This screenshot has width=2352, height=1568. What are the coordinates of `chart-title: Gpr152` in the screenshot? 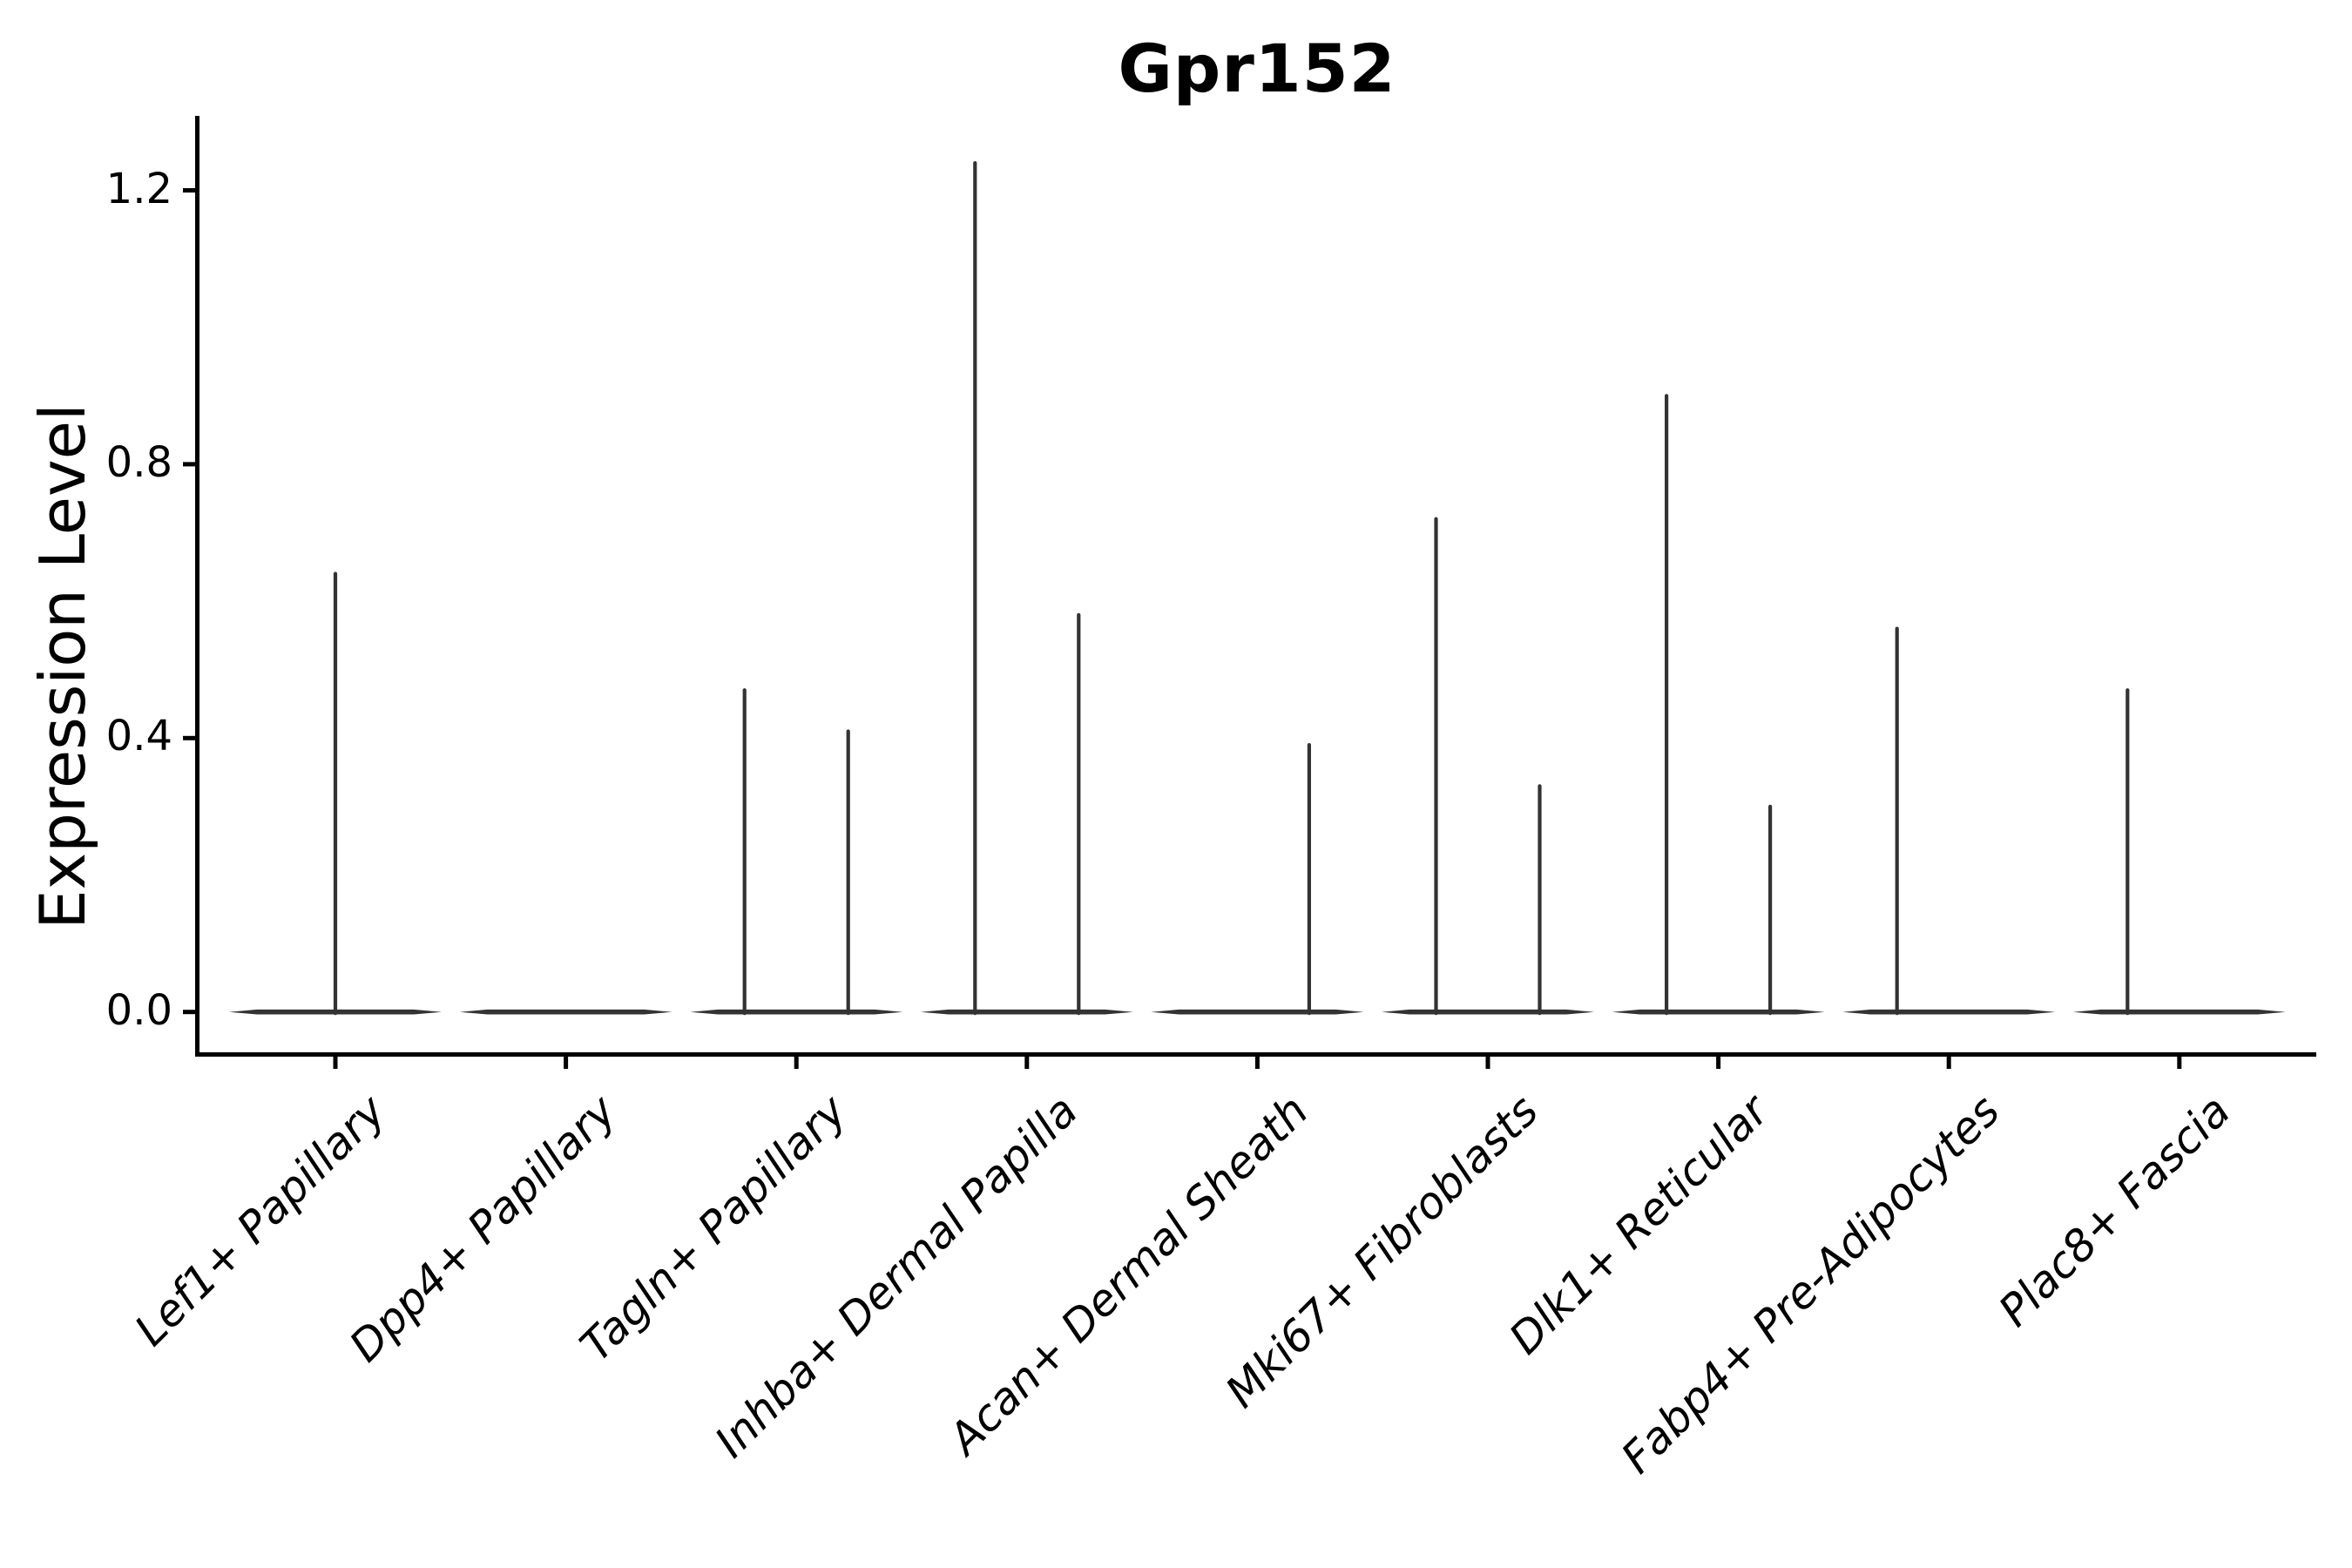 It's located at (1257, 68).